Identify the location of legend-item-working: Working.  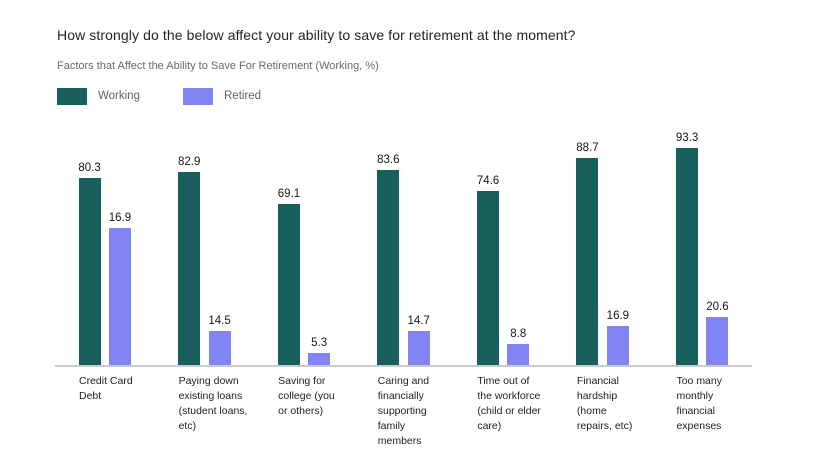
(120, 96).